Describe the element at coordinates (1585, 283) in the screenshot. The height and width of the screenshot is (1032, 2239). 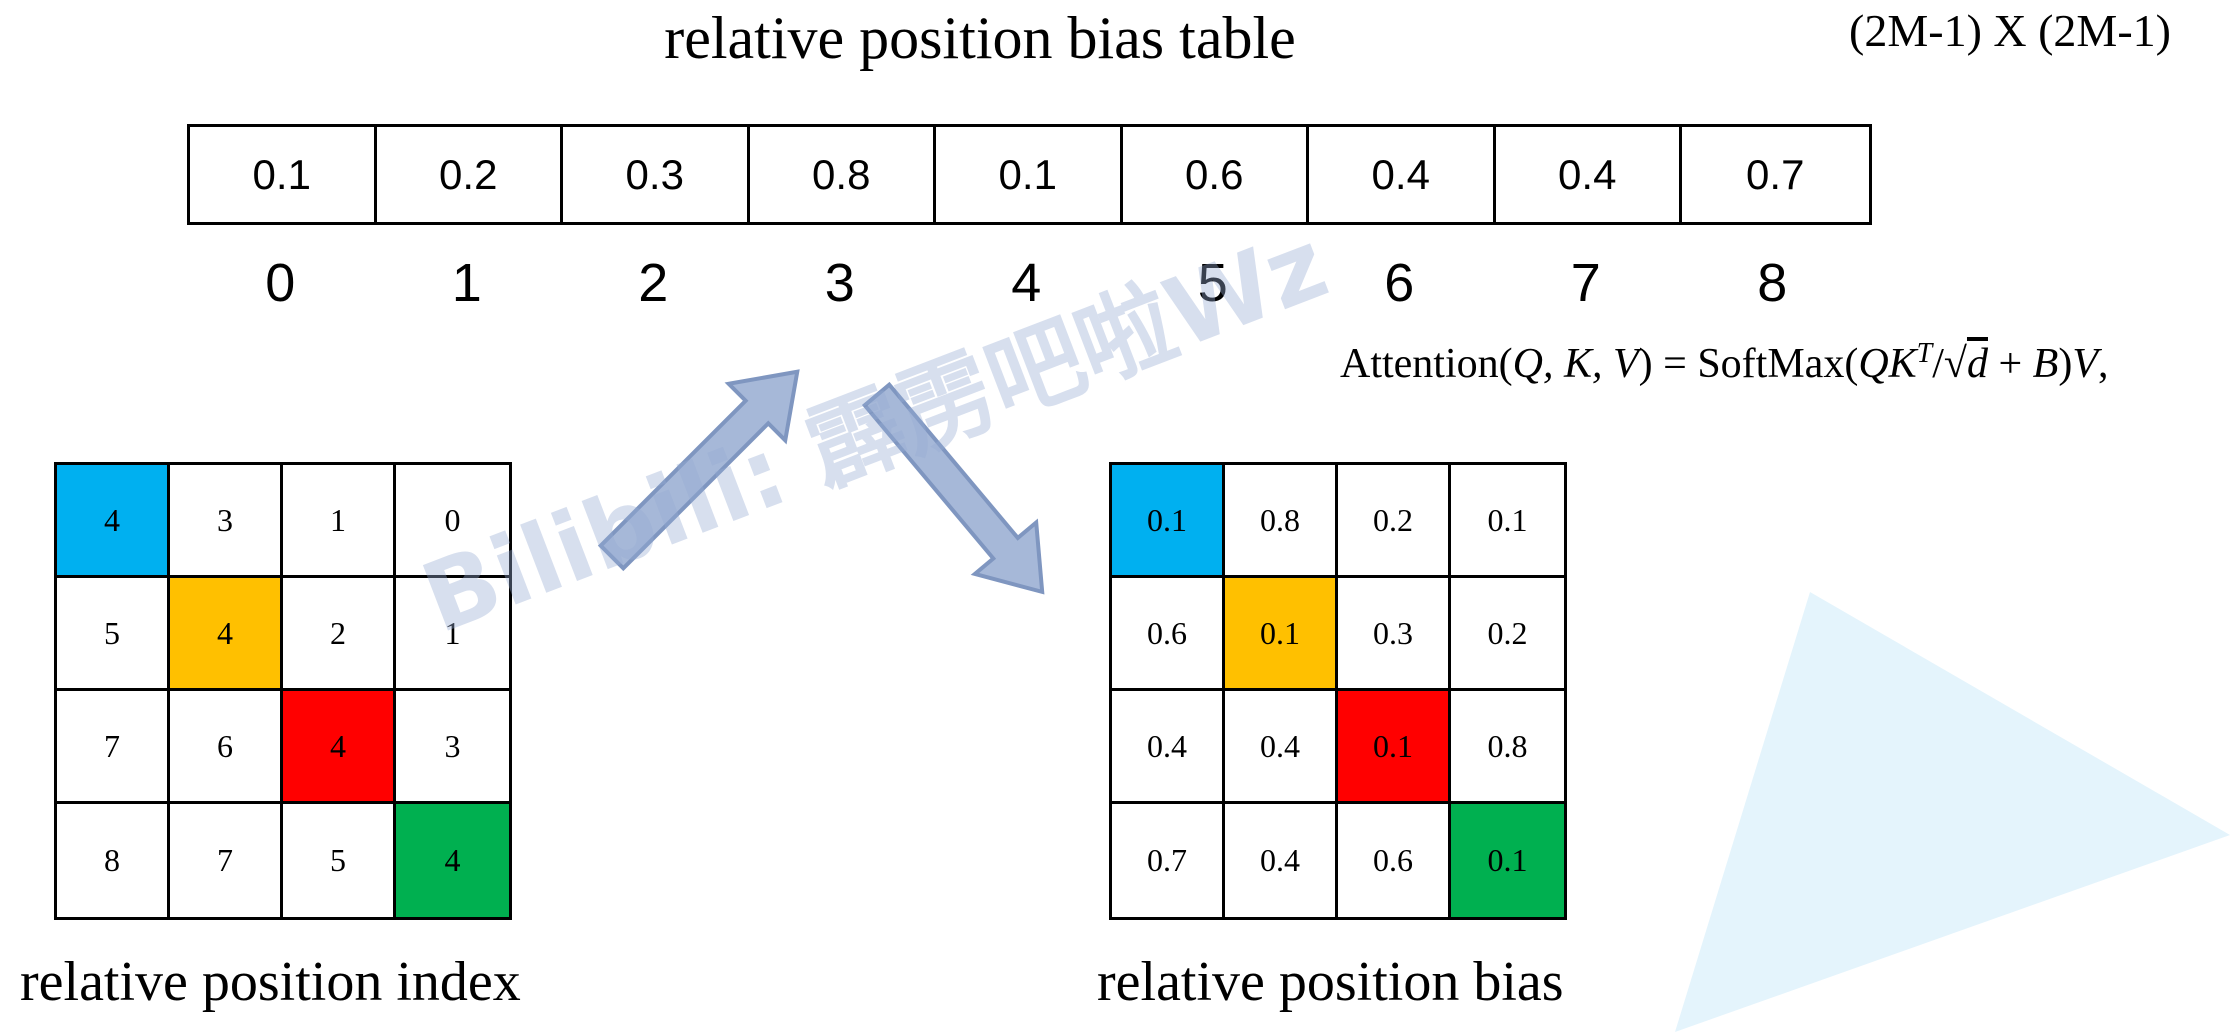
I see `table-index-label: 7` at that location.